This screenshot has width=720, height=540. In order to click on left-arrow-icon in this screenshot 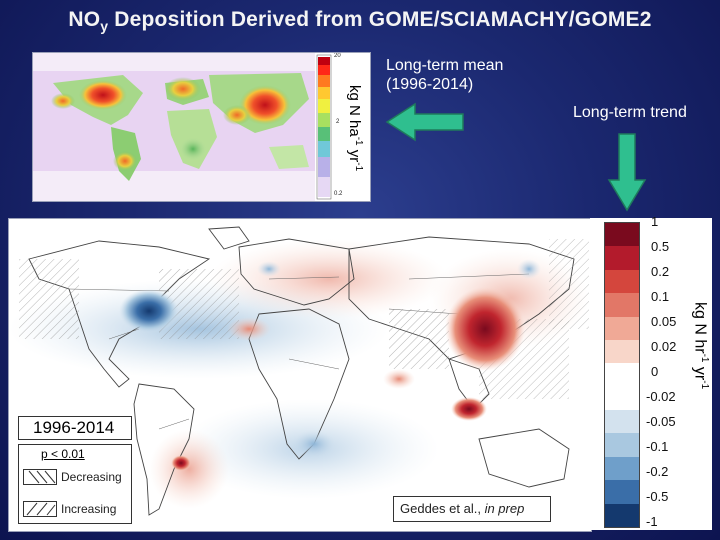, I will do `click(424, 122)`.